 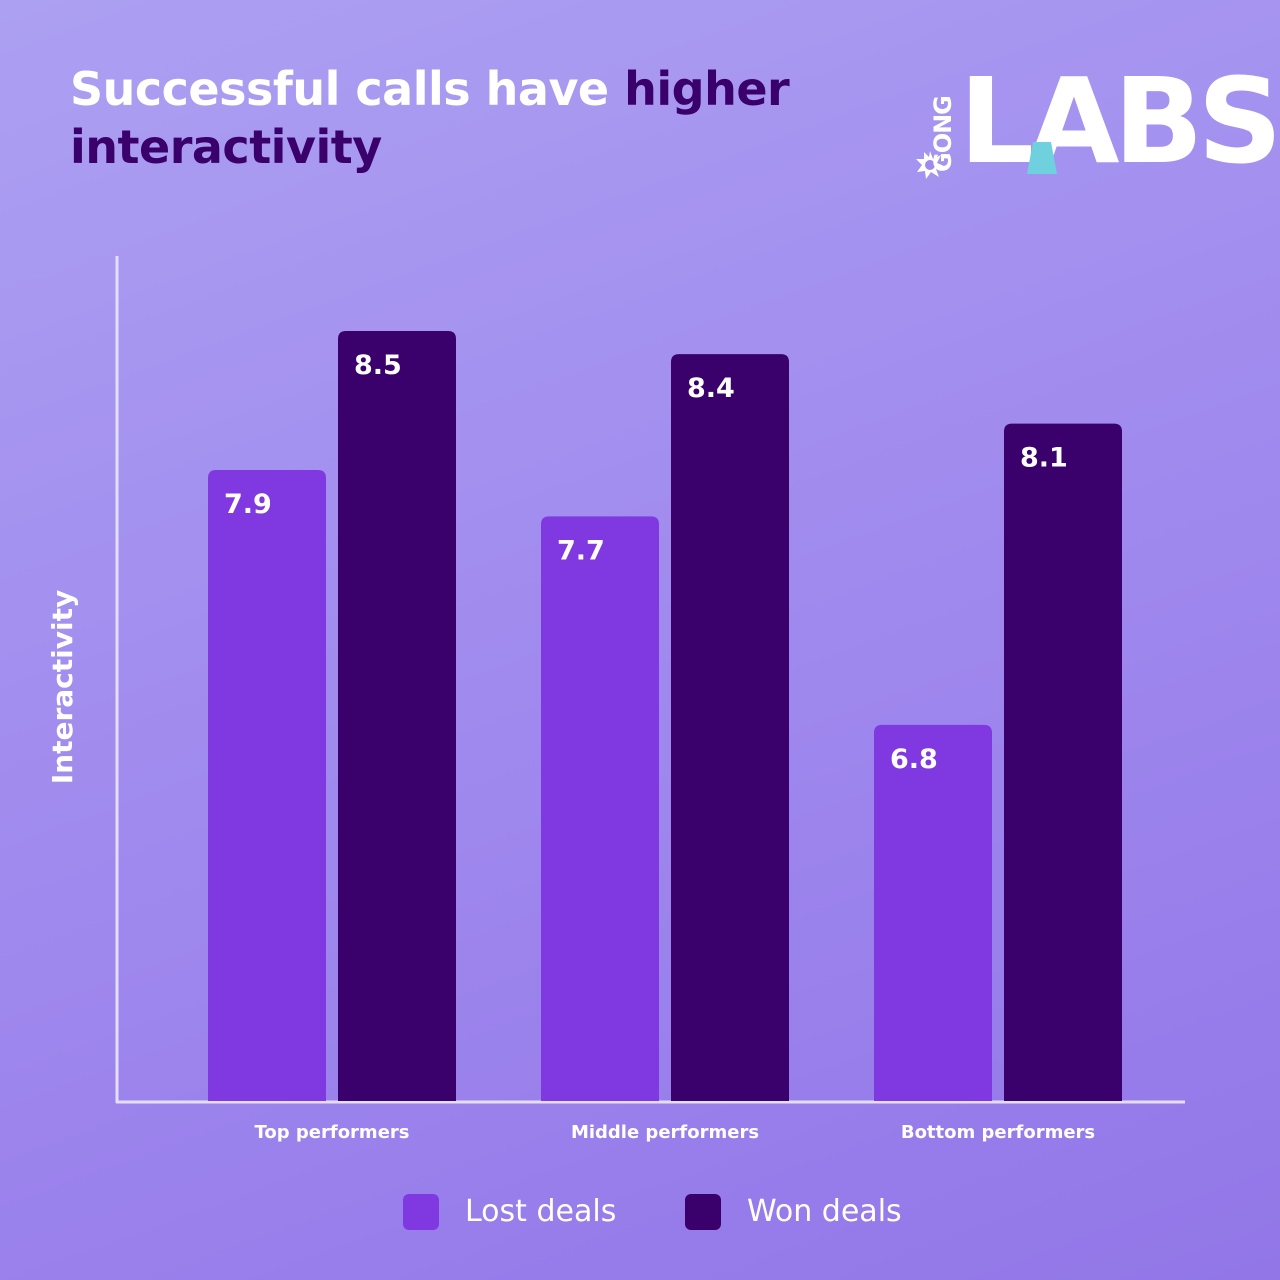 I want to click on bar-middle-performers-won-deals, so click(x=730, y=728).